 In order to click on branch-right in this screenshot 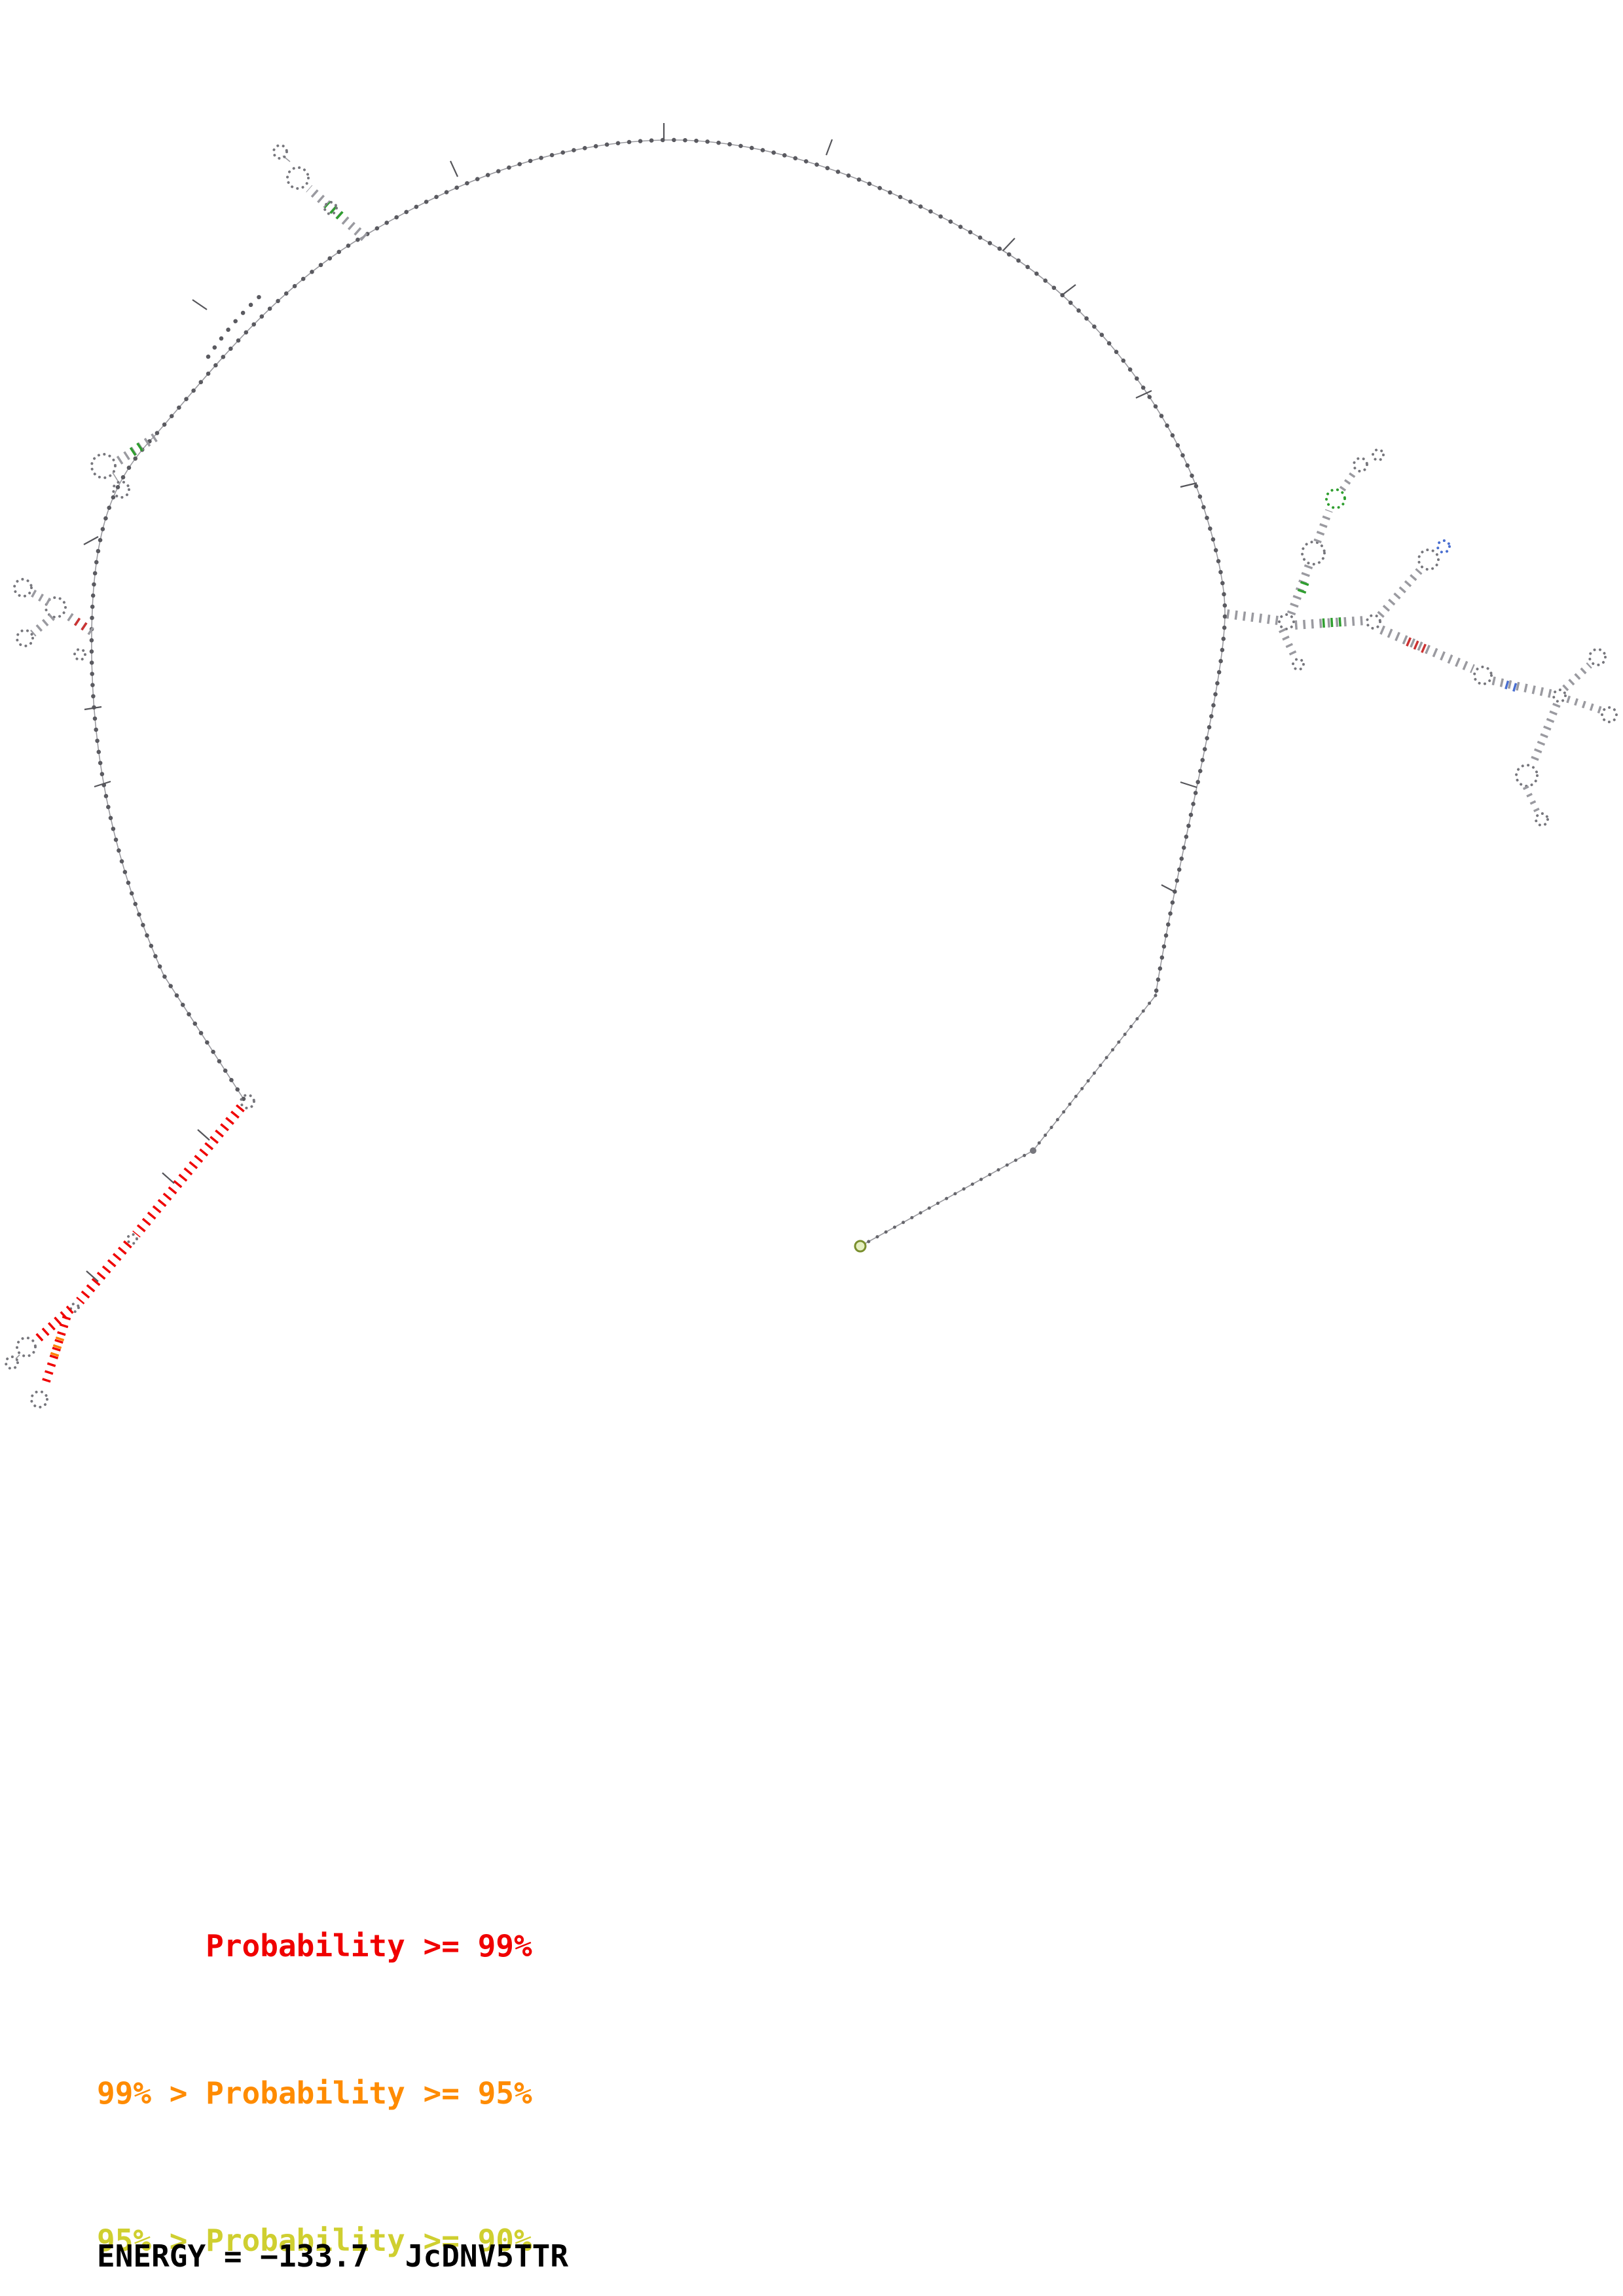, I will do `click(1422, 637)`.